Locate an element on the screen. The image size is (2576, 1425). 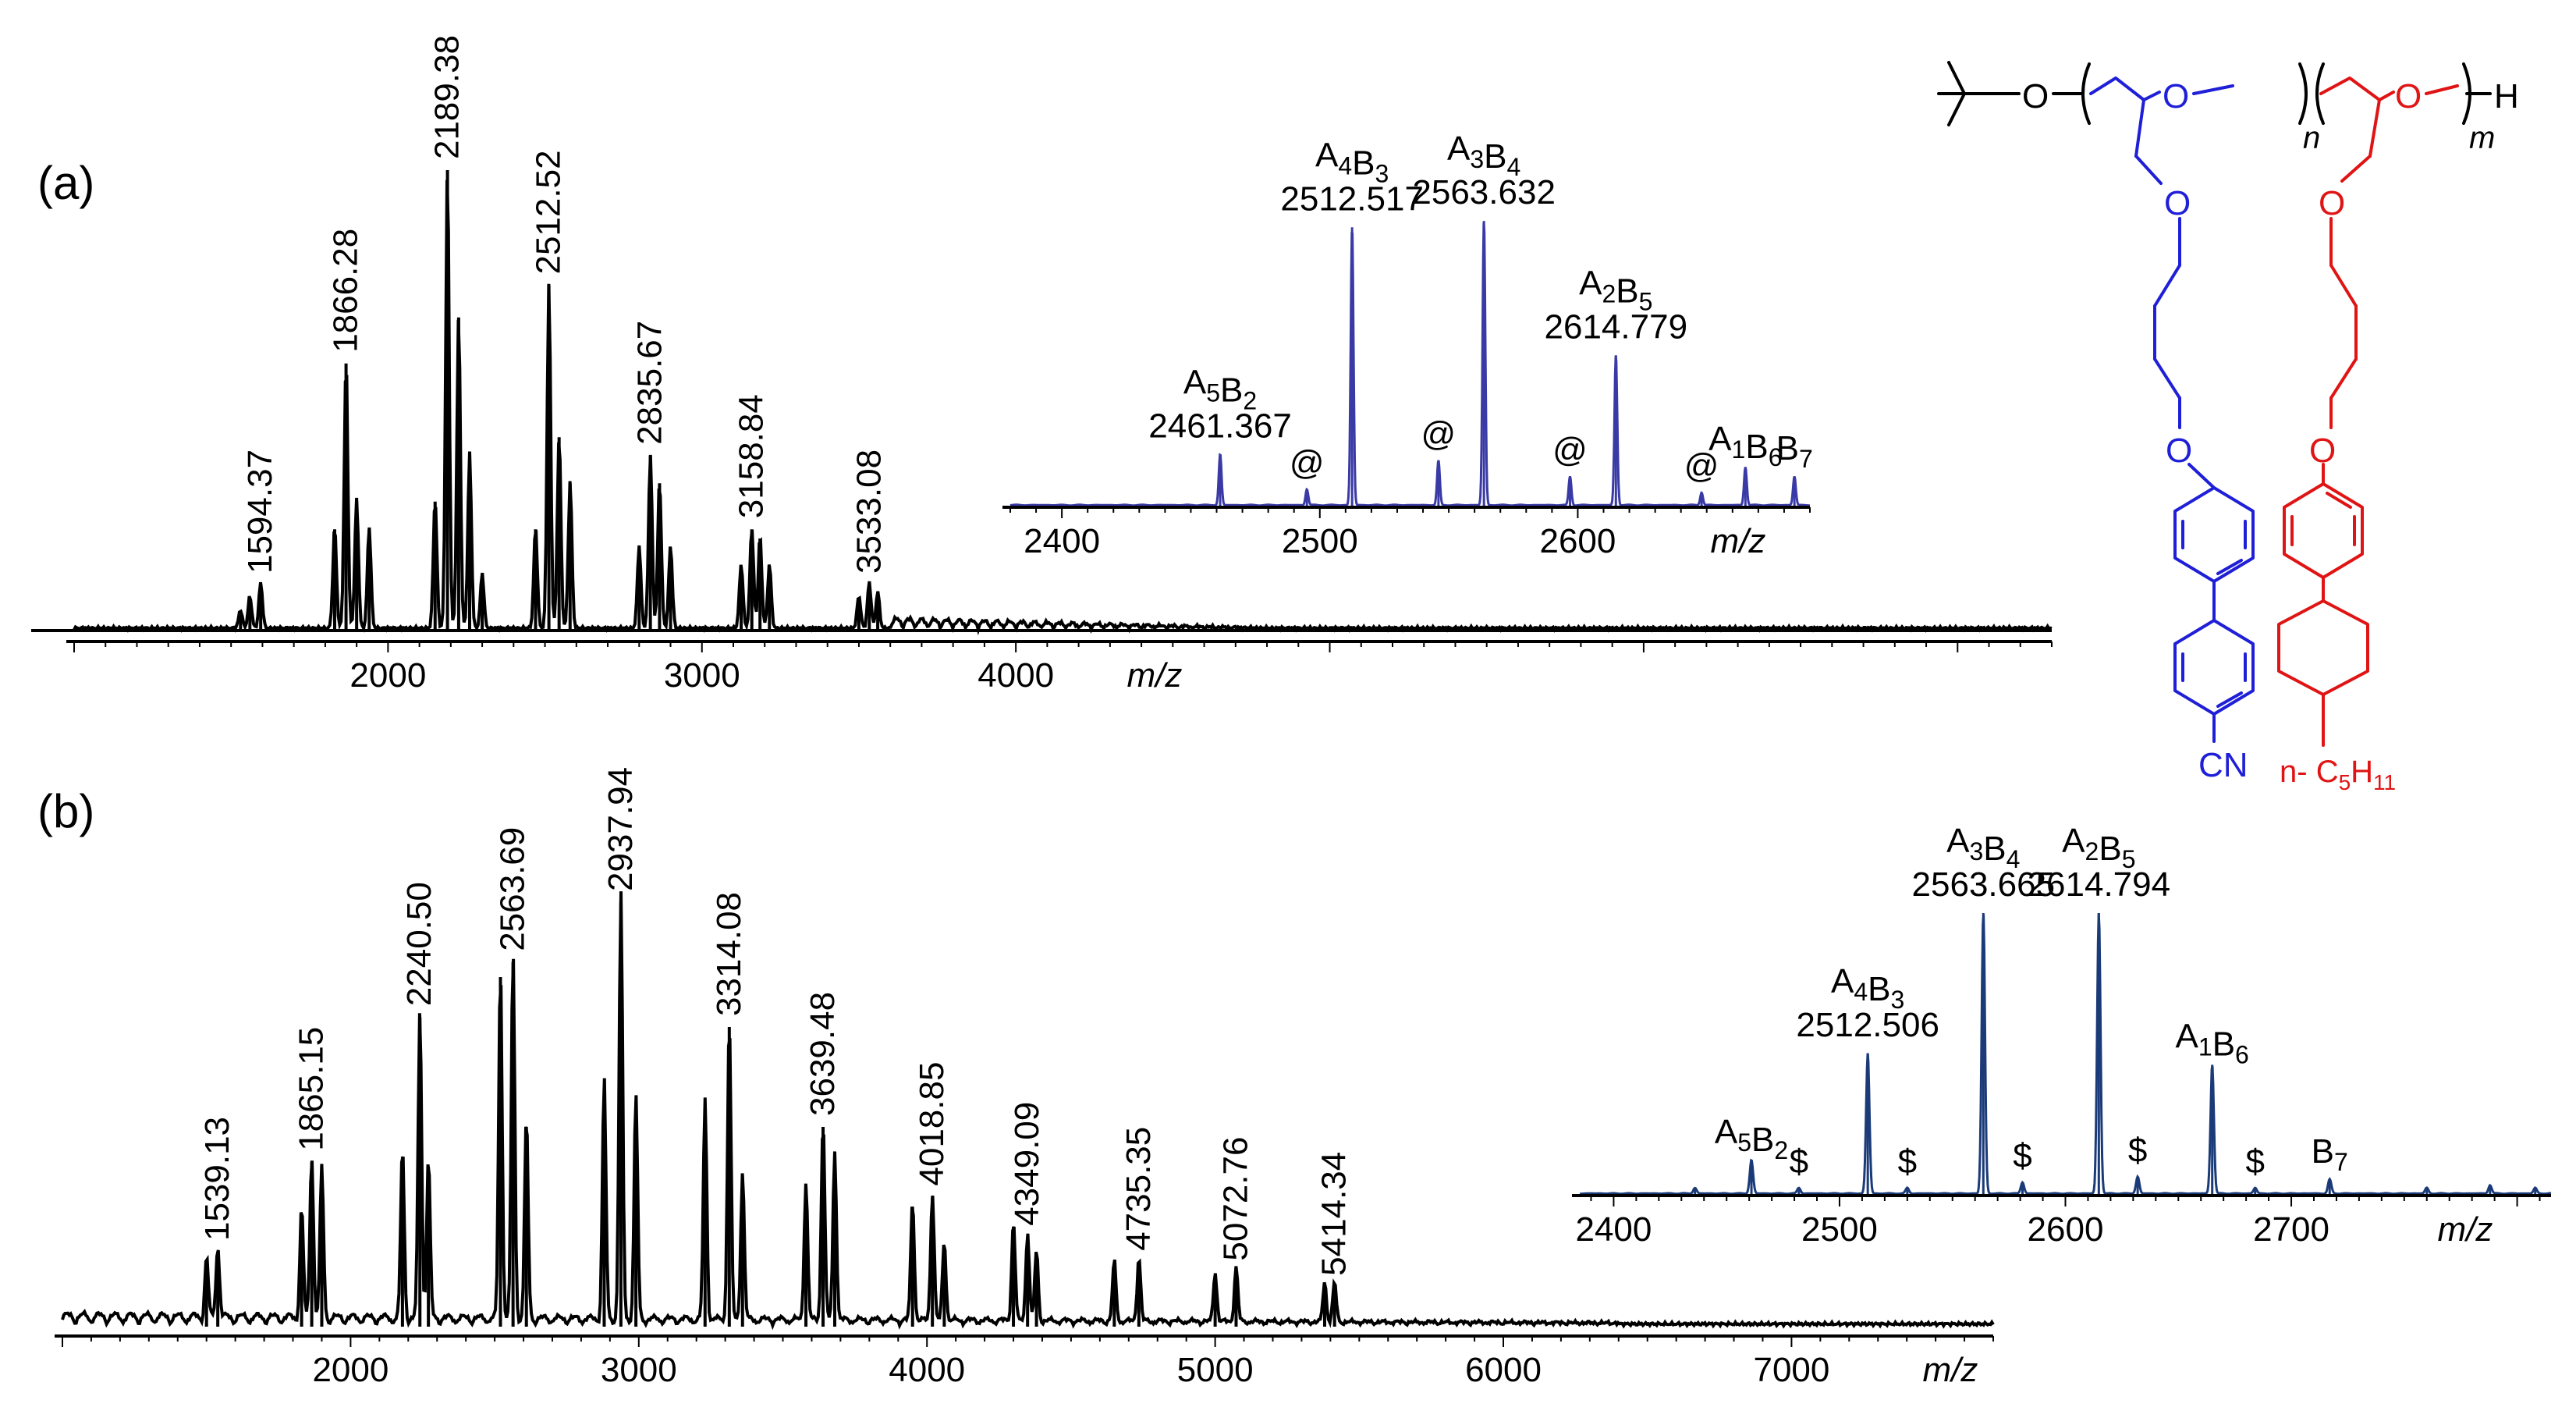
panel-a-label: (a) is located at coordinates (65, 183).